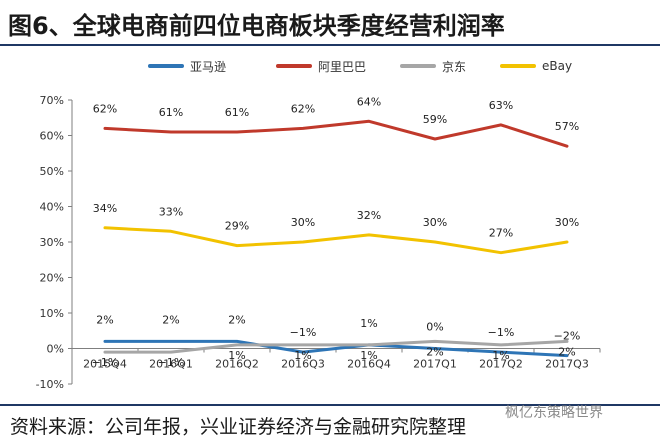  I want to click on data-label: 64%, so click(369, 101).